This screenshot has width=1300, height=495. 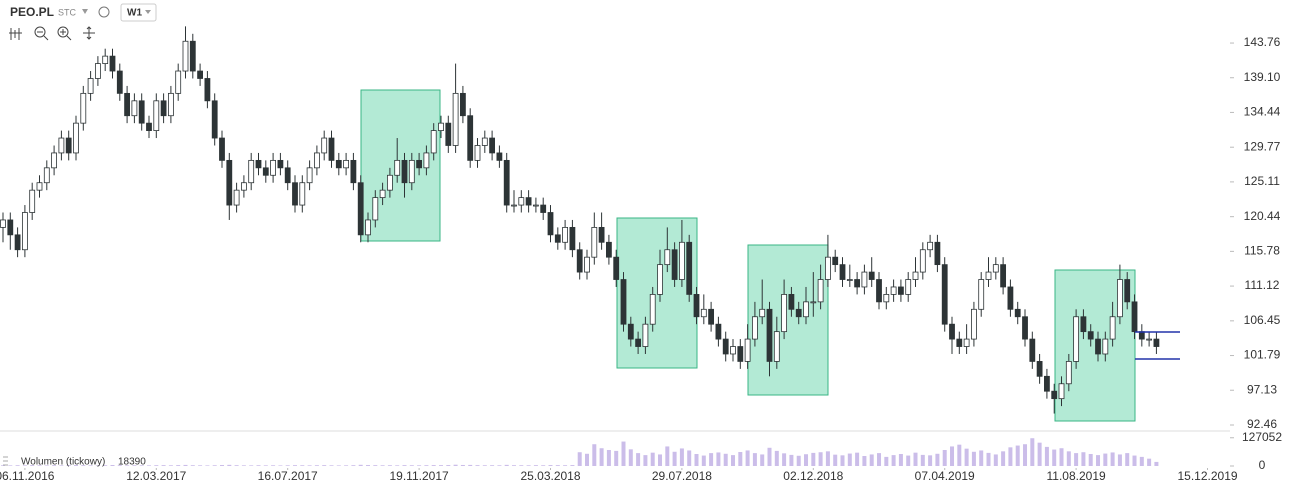 I want to click on highlight-box, so click(x=1095, y=345).